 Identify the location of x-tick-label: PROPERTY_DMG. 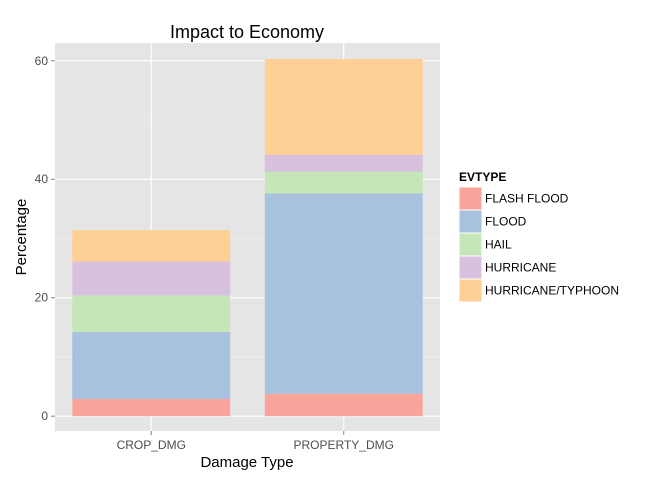
(344, 445).